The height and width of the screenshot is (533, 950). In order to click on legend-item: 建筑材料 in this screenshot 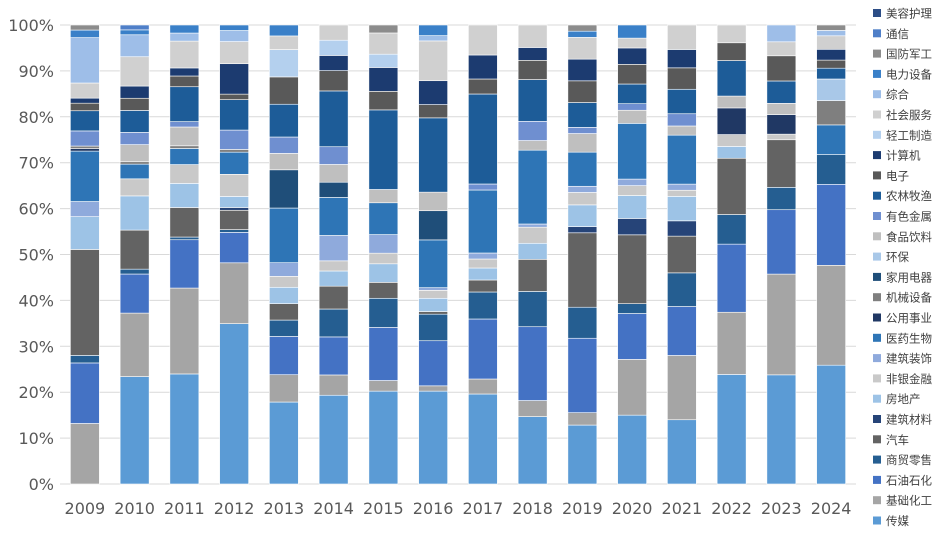, I will do `click(902, 420)`.